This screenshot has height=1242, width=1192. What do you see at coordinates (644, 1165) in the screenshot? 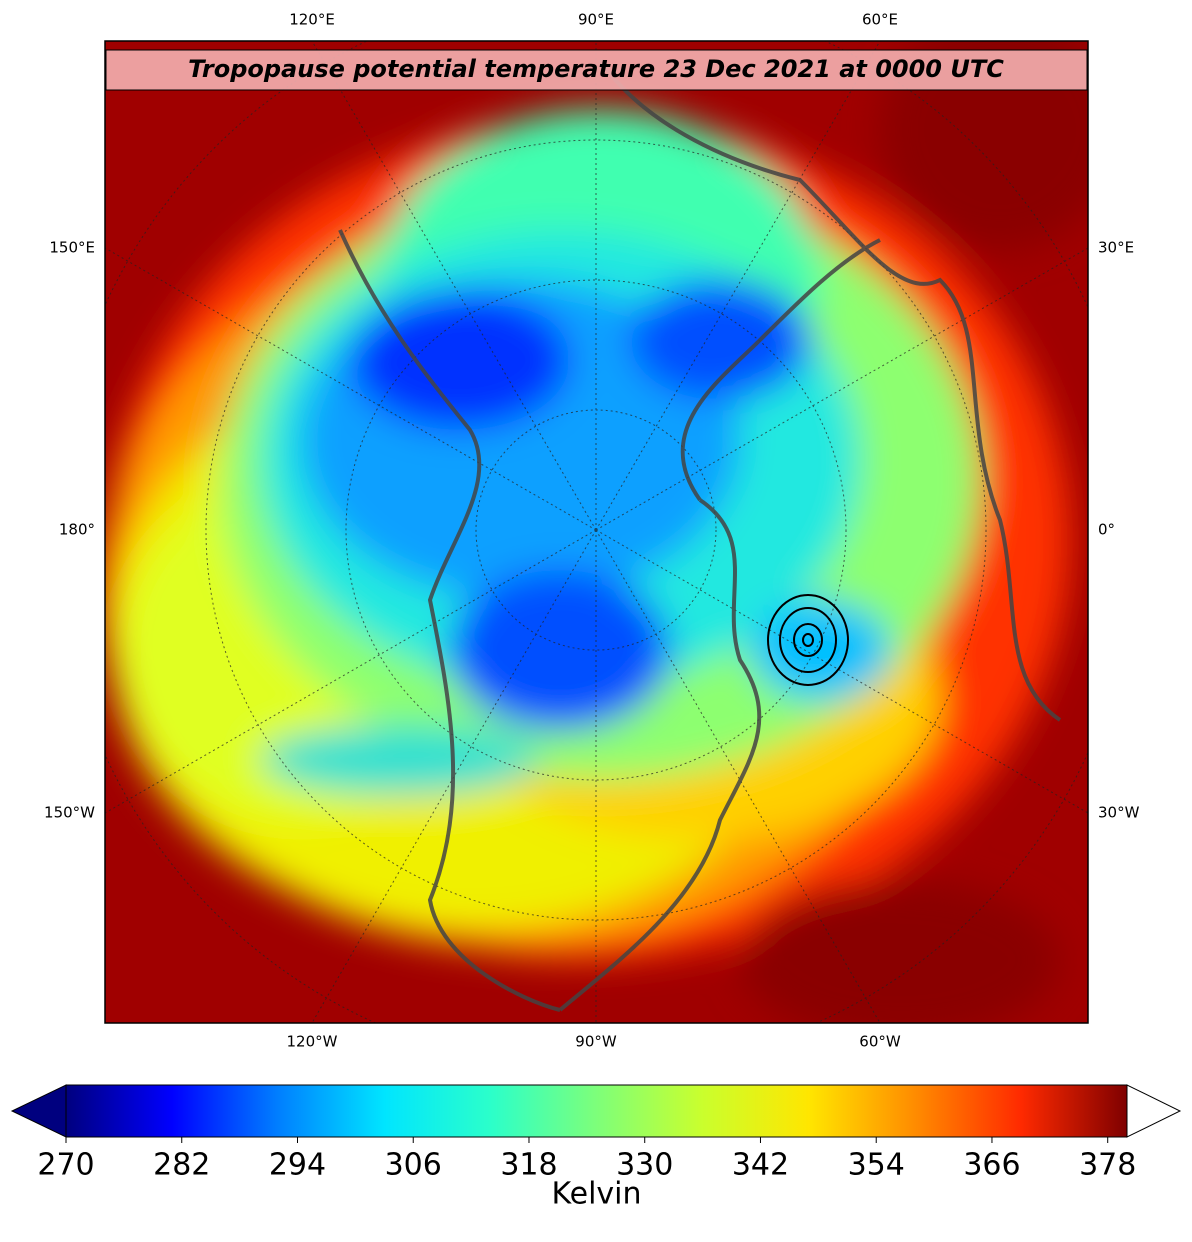
I see `colorbar-tick-label: 330` at bounding box center [644, 1165].